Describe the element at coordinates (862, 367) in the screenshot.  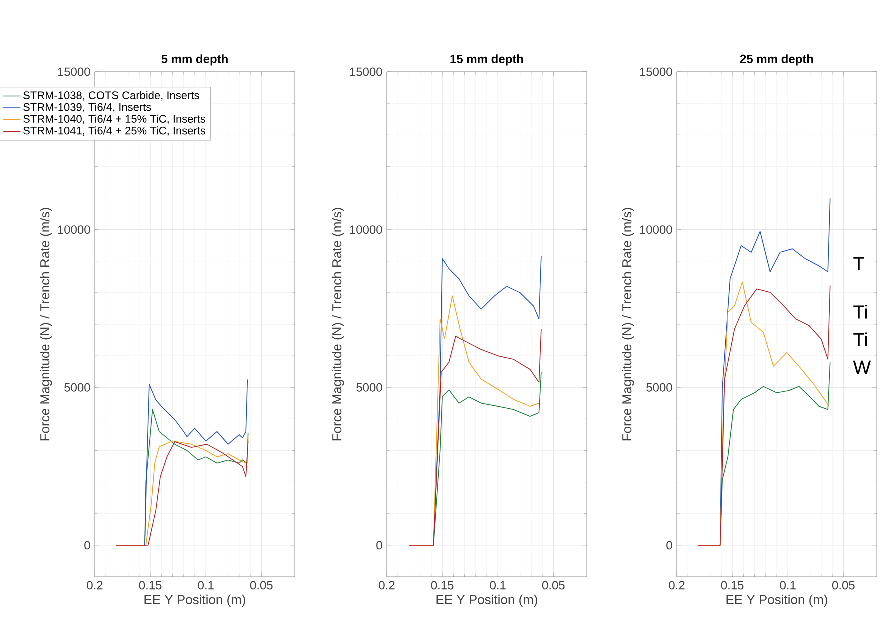
I see `annotation: W` at that location.